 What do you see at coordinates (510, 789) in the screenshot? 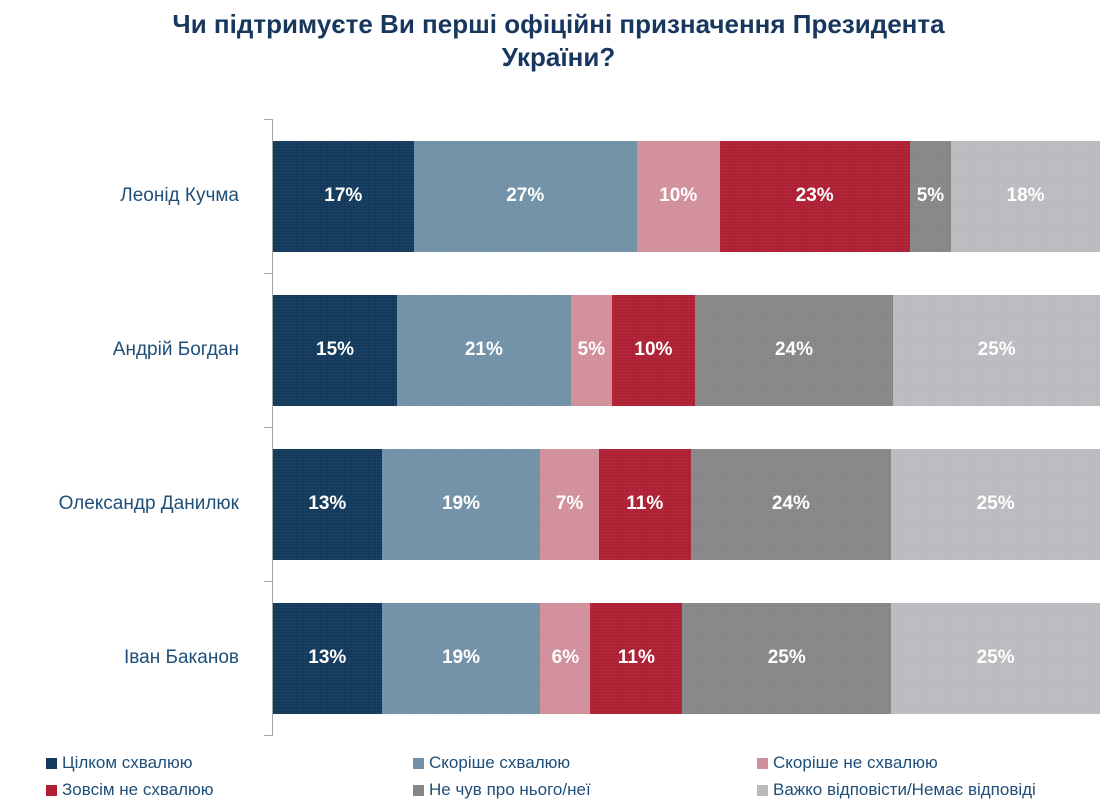
I see `legend-label: Не чув про нього/неї` at bounding box center [510, 789].